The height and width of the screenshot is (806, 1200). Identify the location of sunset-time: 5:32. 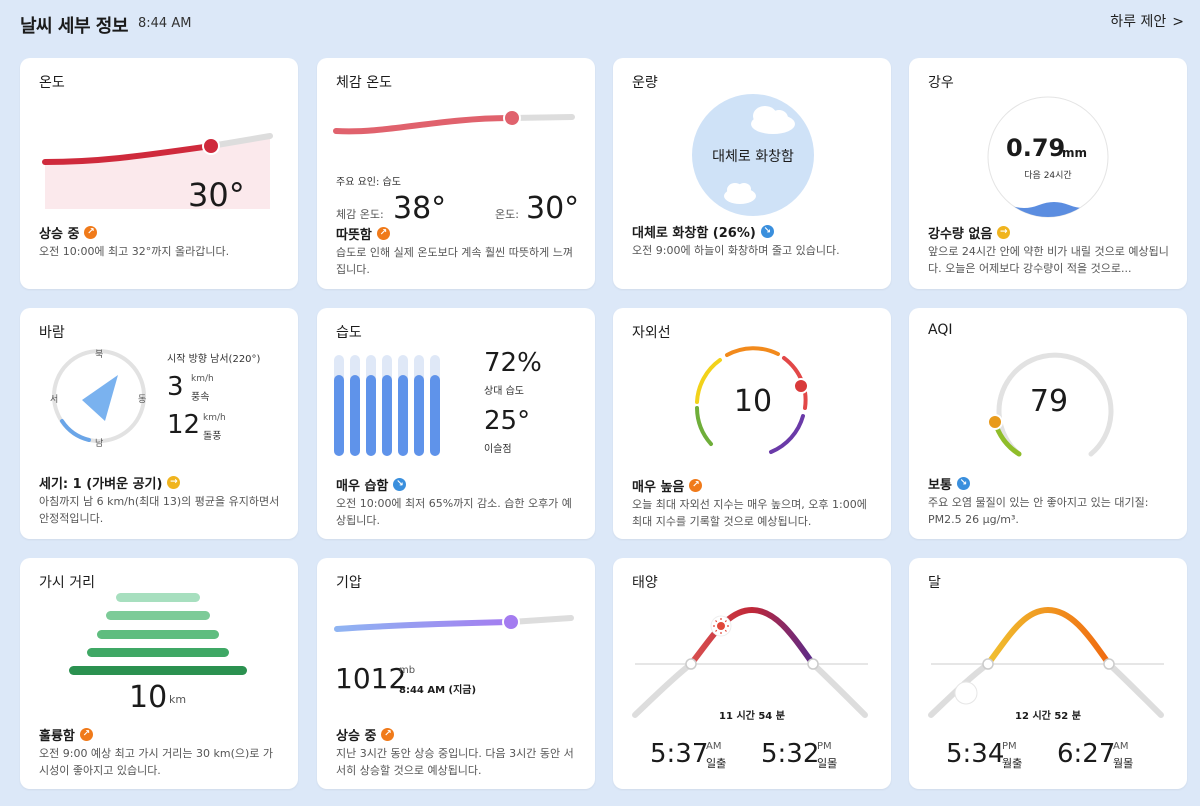
(790, 754).